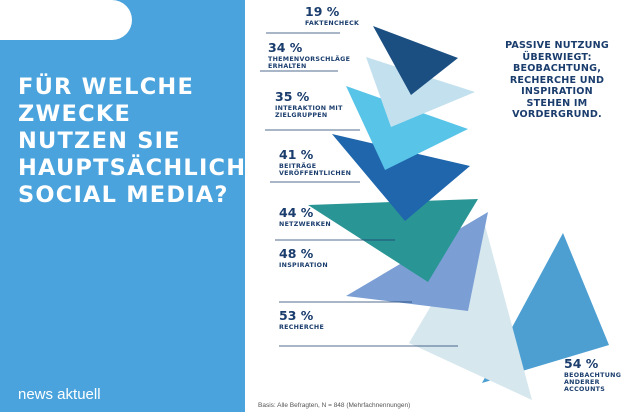 The width and height of the screenshot is (630, 412). Describe the element at coordinates (296, 154) in the screenshot. I see `value-label: 41 %` at that location.